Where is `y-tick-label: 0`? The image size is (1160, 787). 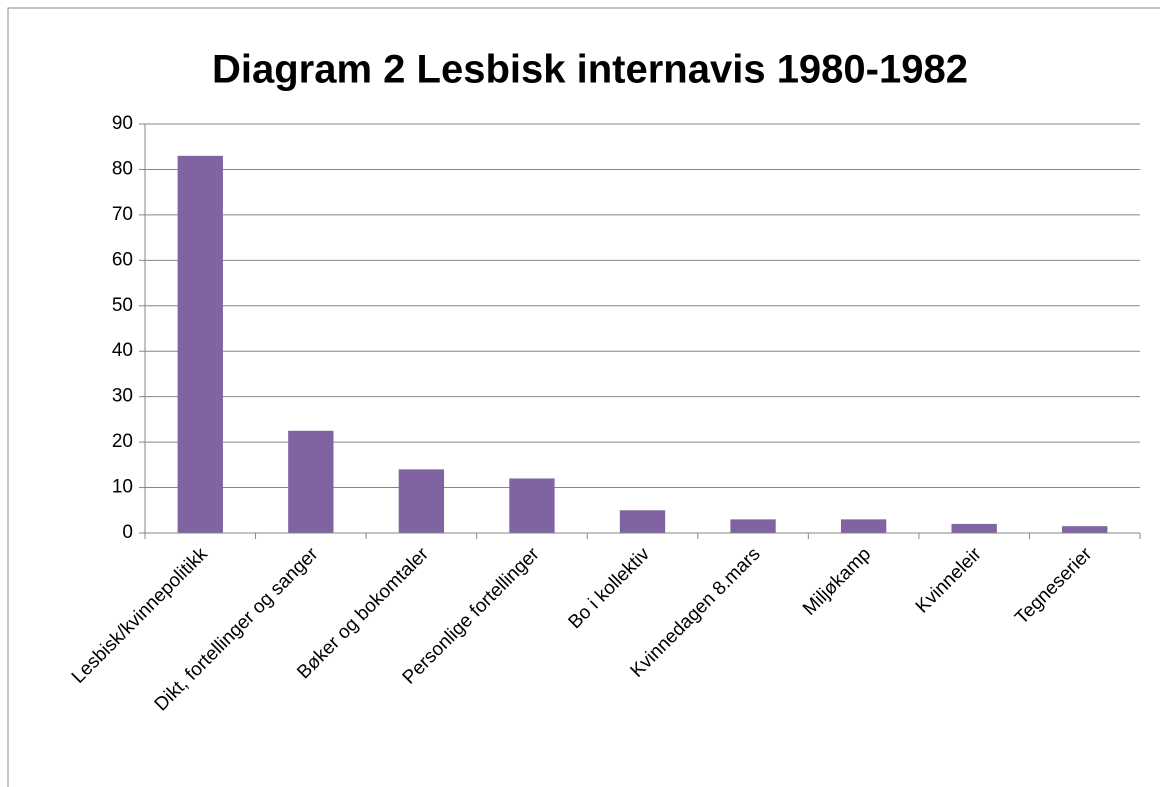 y-tick-label: 0 is located at coordinates (127, 532).